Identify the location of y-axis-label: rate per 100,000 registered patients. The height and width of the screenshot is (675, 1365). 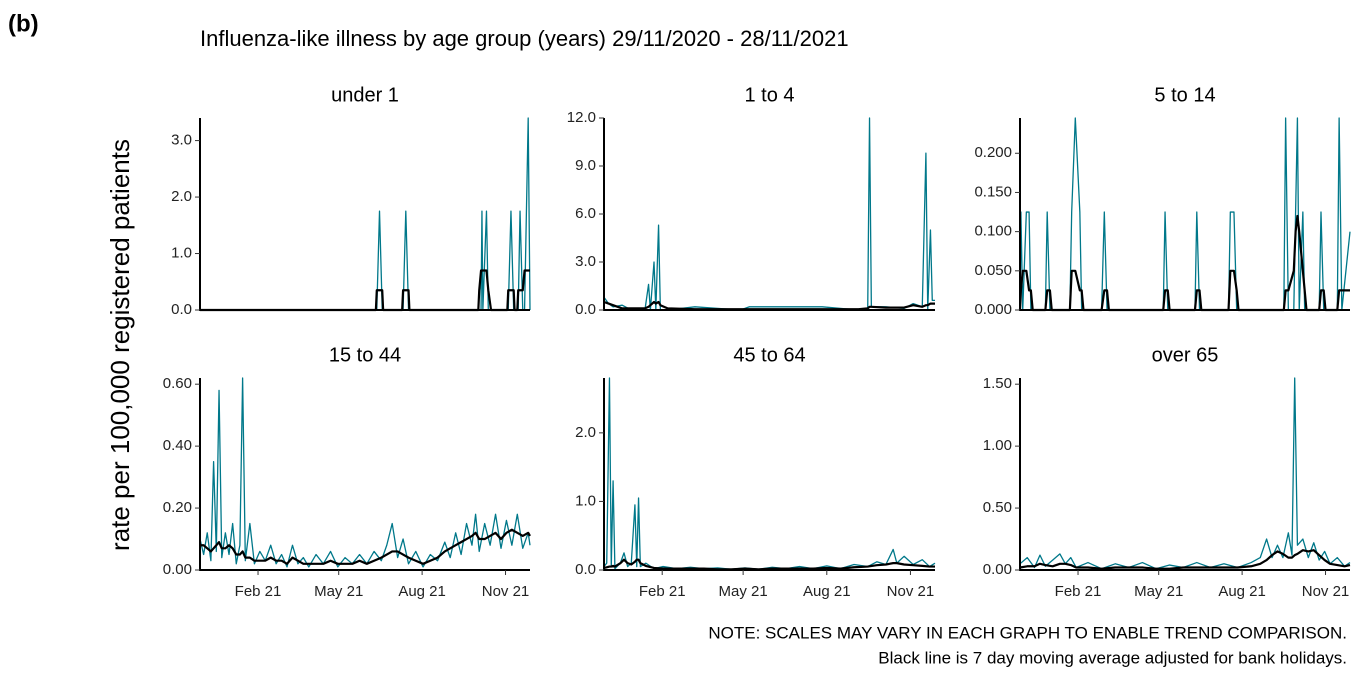
(120, 345).